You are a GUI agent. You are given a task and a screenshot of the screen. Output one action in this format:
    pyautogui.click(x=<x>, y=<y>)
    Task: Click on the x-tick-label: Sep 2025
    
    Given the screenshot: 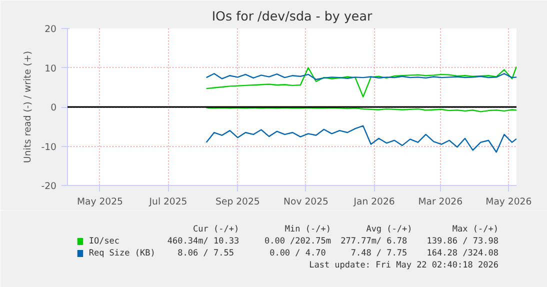 What is the action you would take?
    pyautogui.click(x=238, y=202)
    